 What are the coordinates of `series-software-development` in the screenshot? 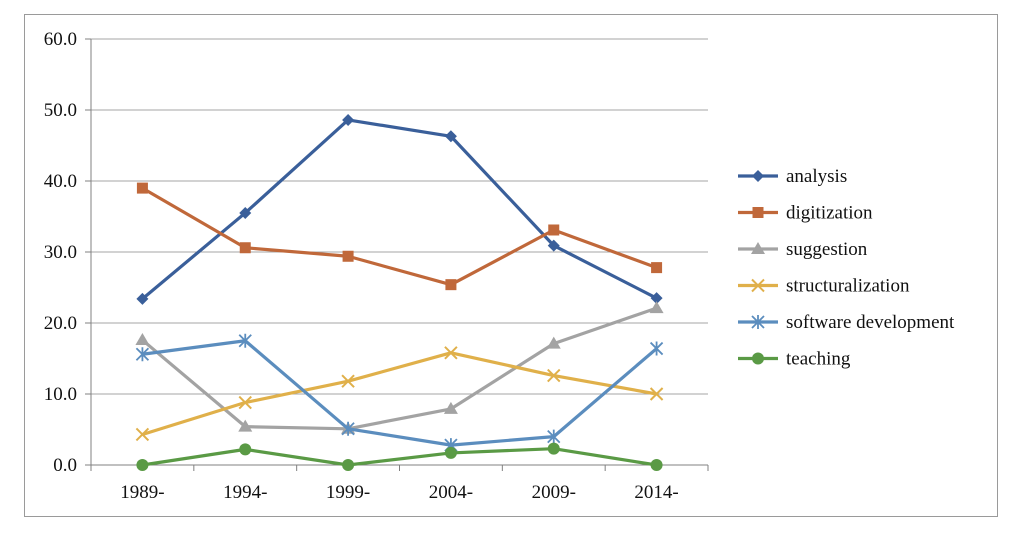 It's located at (399, 393).